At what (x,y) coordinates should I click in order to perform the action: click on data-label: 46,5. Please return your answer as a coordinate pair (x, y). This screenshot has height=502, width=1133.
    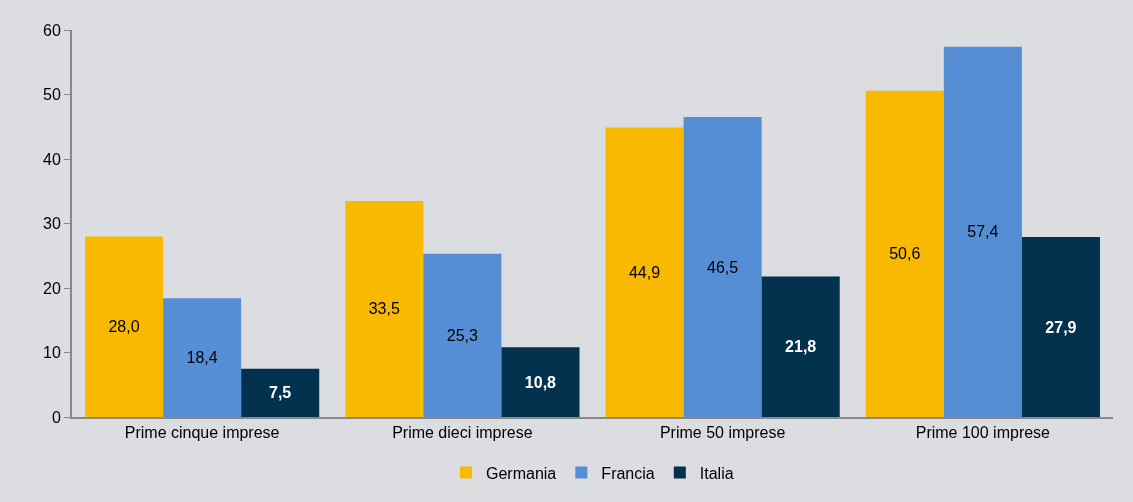
    Looking at the image, I should click on (723, 267).